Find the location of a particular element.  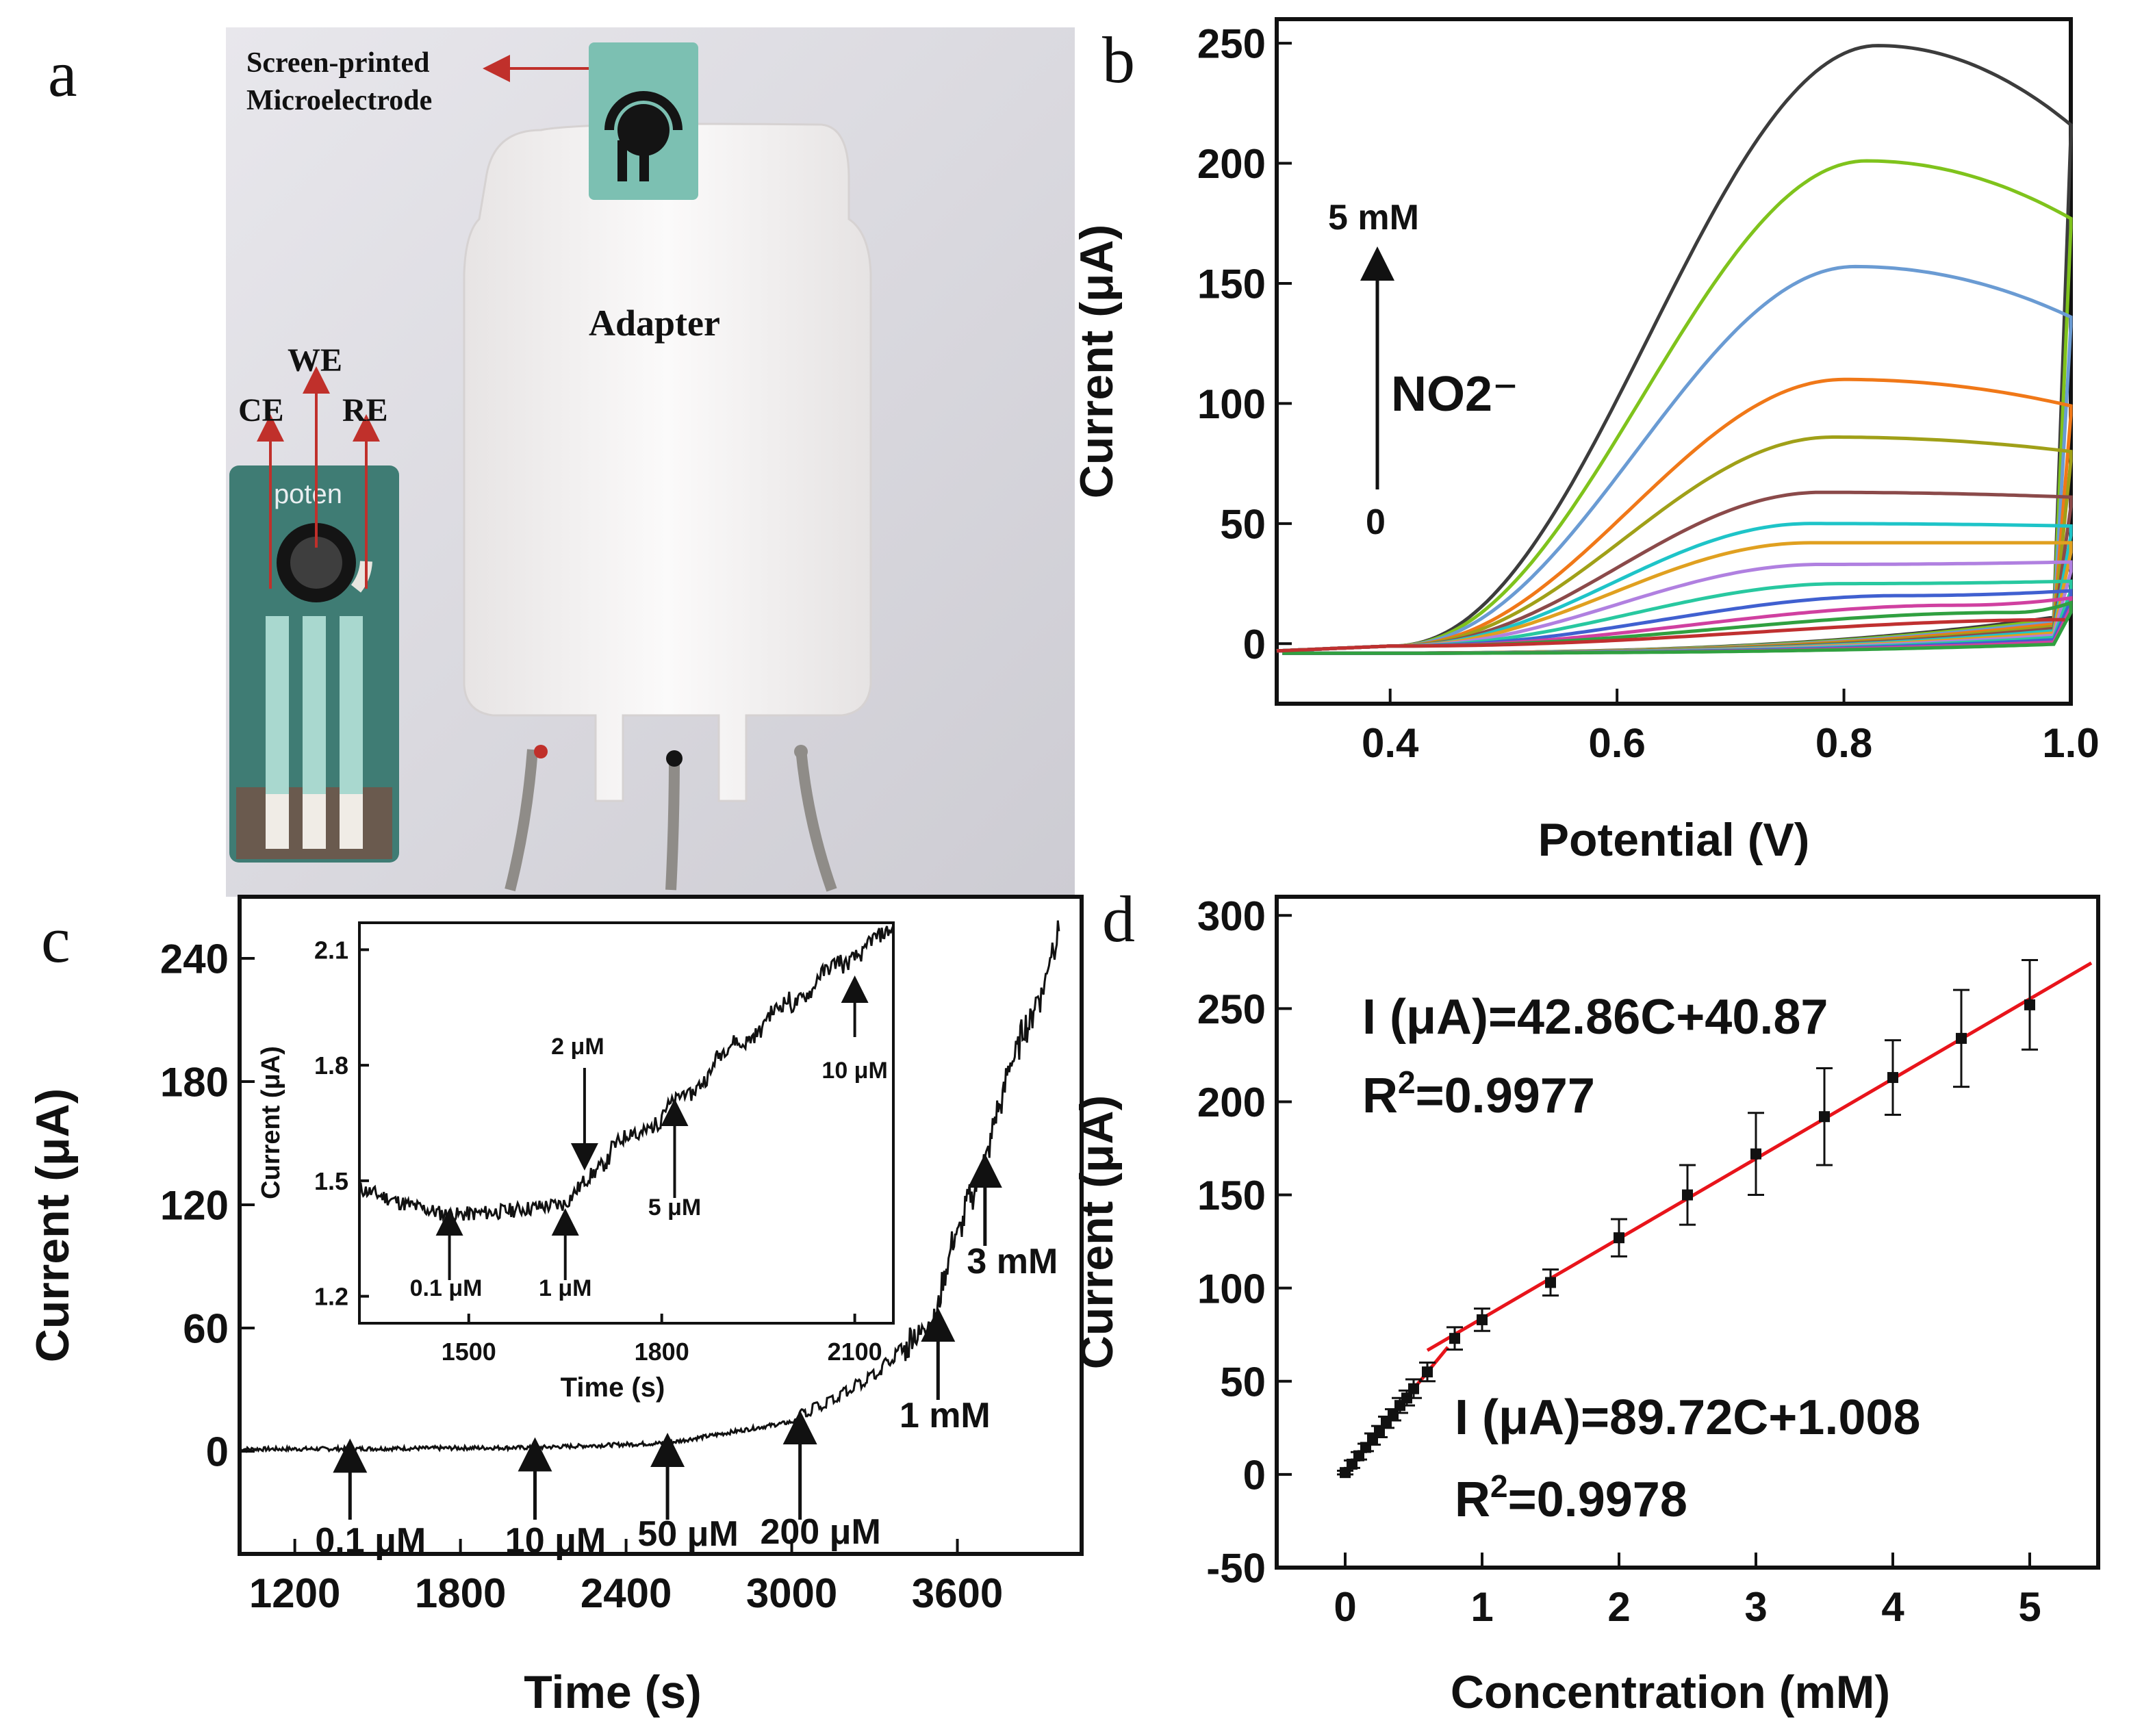

y-tick-label: 150 is located at coordinates (1231, 284).